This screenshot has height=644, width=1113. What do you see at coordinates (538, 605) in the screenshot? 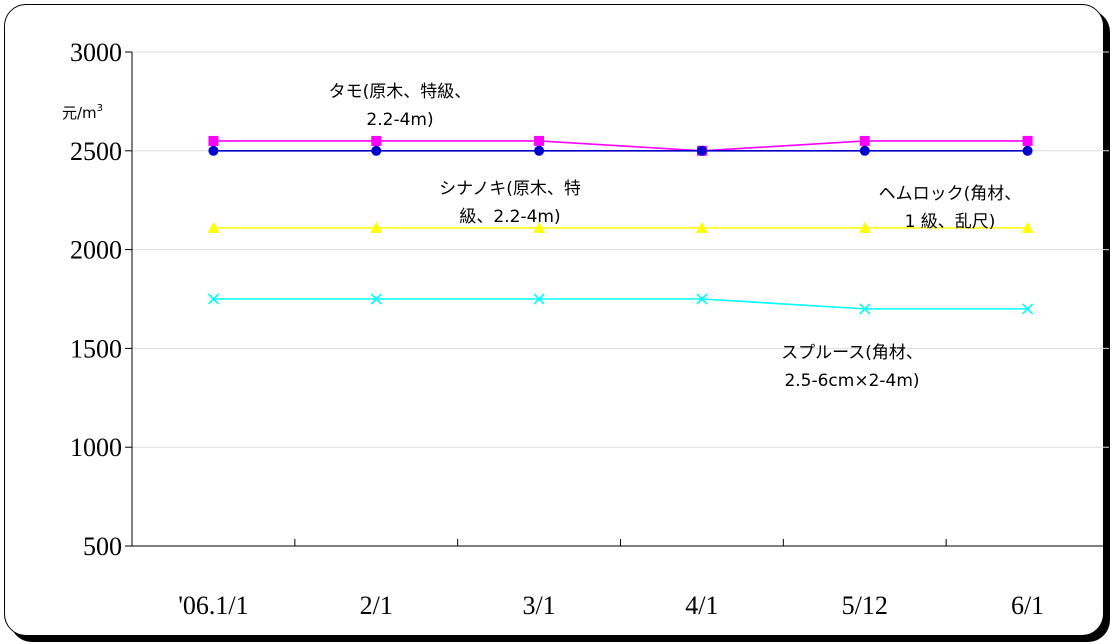
I see `x-tick-label: 3/1` at bounding box center [538, 605].